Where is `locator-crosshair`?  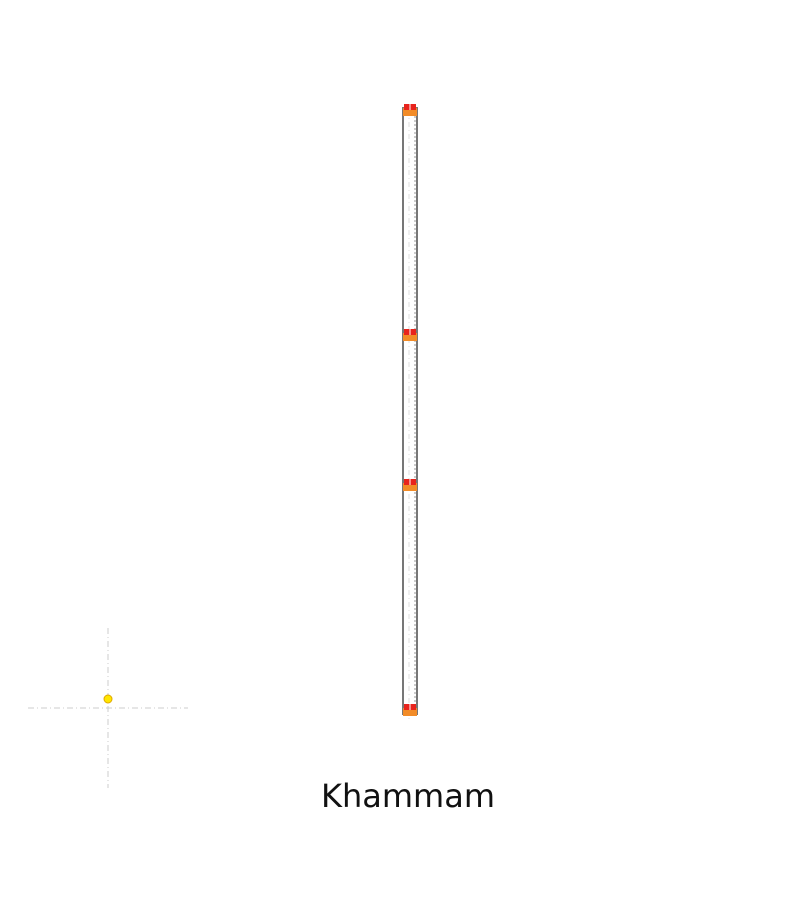 locator-crosshair is located at coordinates (108, 708).